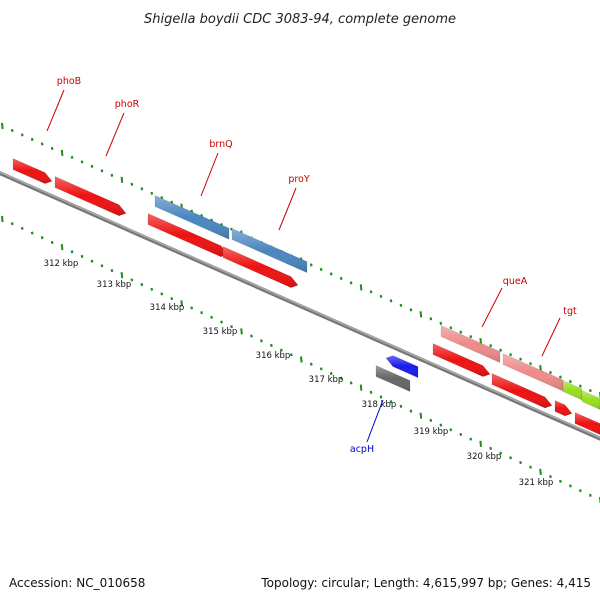  I want to click on scale-label: 318 kbp, so click(379, 405).